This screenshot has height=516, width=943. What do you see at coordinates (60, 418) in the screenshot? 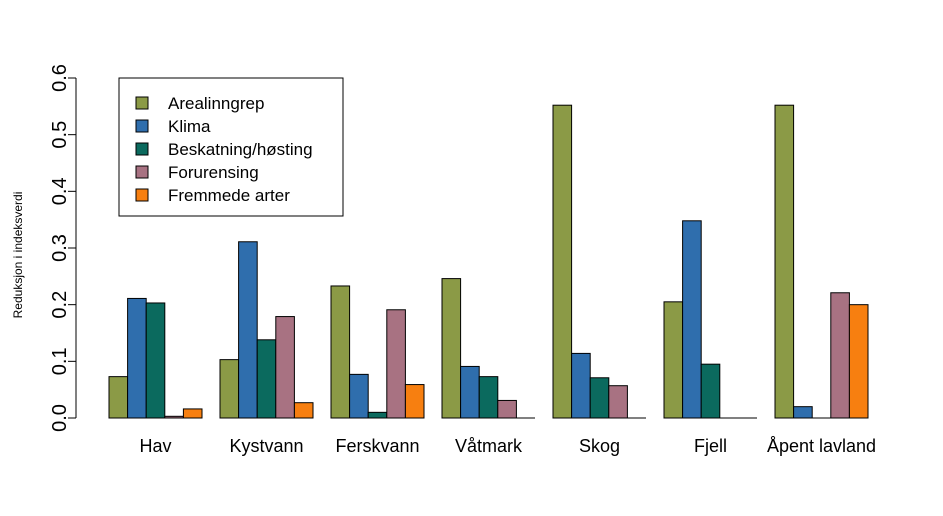
I see `y-tick-label-0: 0.0` at bounding box center [60, 418].